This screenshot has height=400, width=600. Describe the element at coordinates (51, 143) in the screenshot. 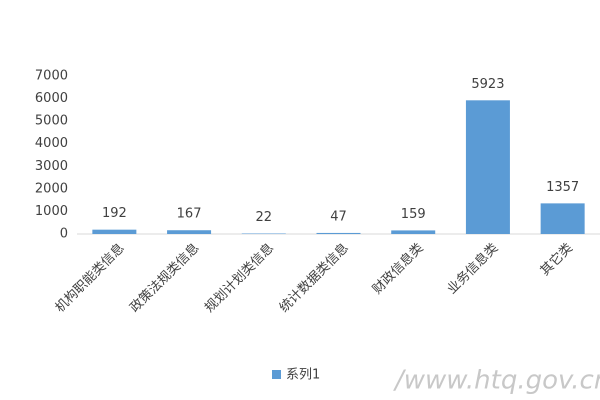

I see `y-tick-label: 4000` at that location.